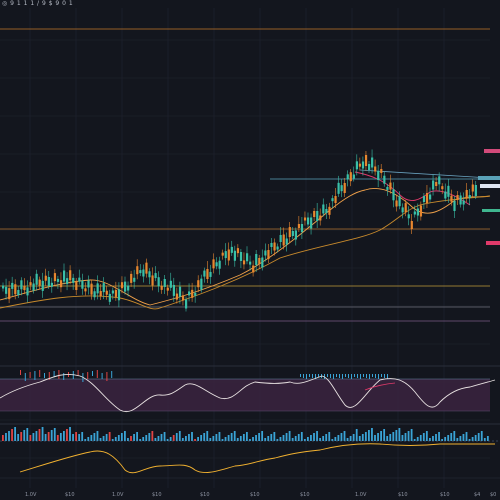  What do you see at coordinates (425, 174) in the screenshot?
I see `trend-line` at bounding box center [425, 174].